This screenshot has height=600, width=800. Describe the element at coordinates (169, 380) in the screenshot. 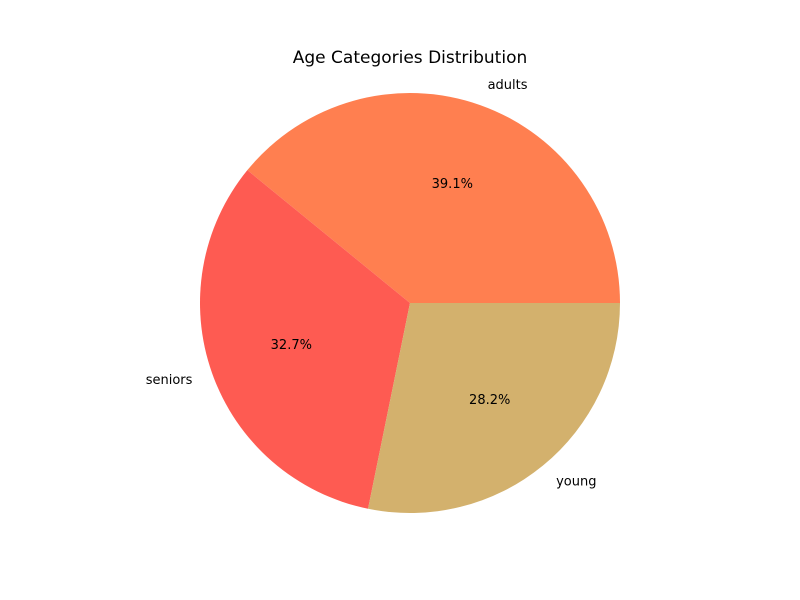

I see `slice-label-seniors: seniors` at that location.